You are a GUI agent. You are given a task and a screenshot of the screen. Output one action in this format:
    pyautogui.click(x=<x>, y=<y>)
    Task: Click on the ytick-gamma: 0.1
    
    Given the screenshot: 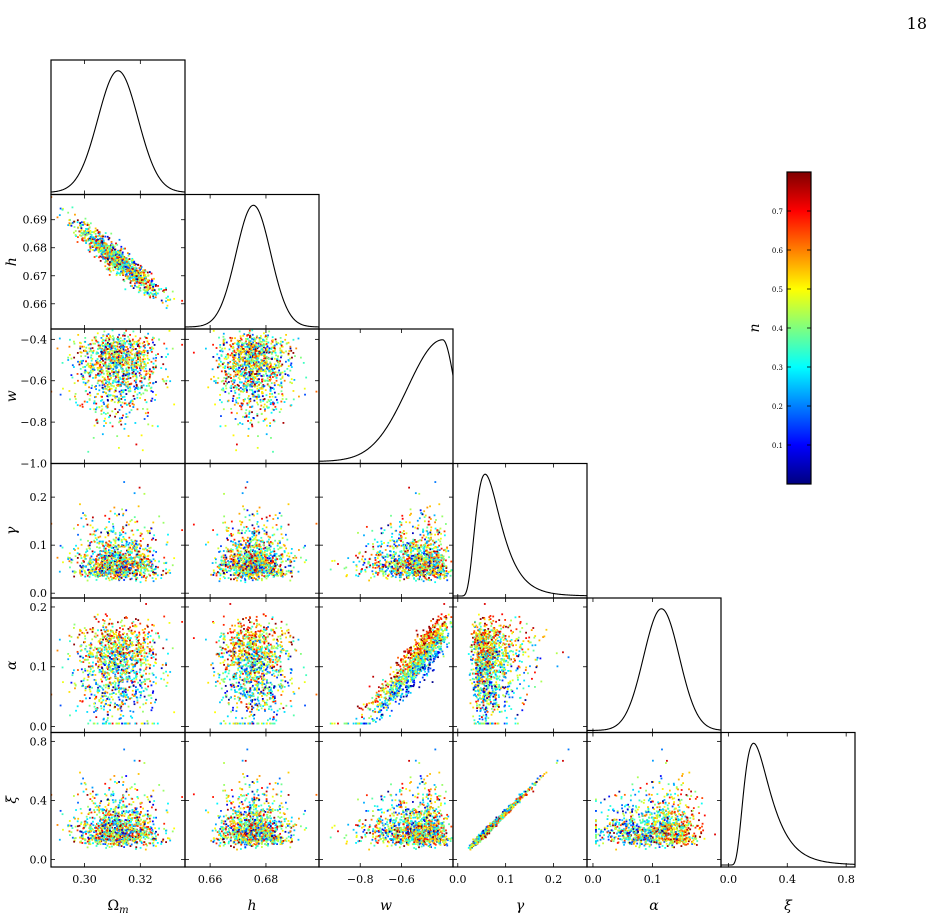 What is the action you would take?
    pyautogui.click(x=39, y=545)
    